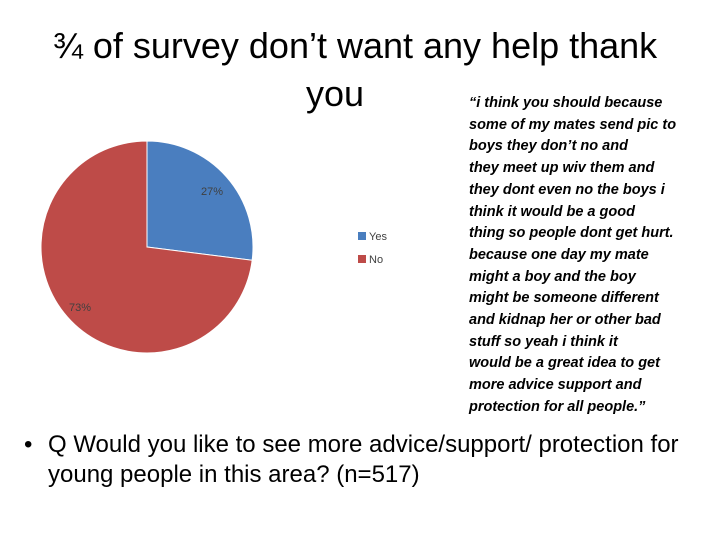 This screenshot has width=720, height=540. I want to click on legend-label-yes: Yes, so click(378, 237).